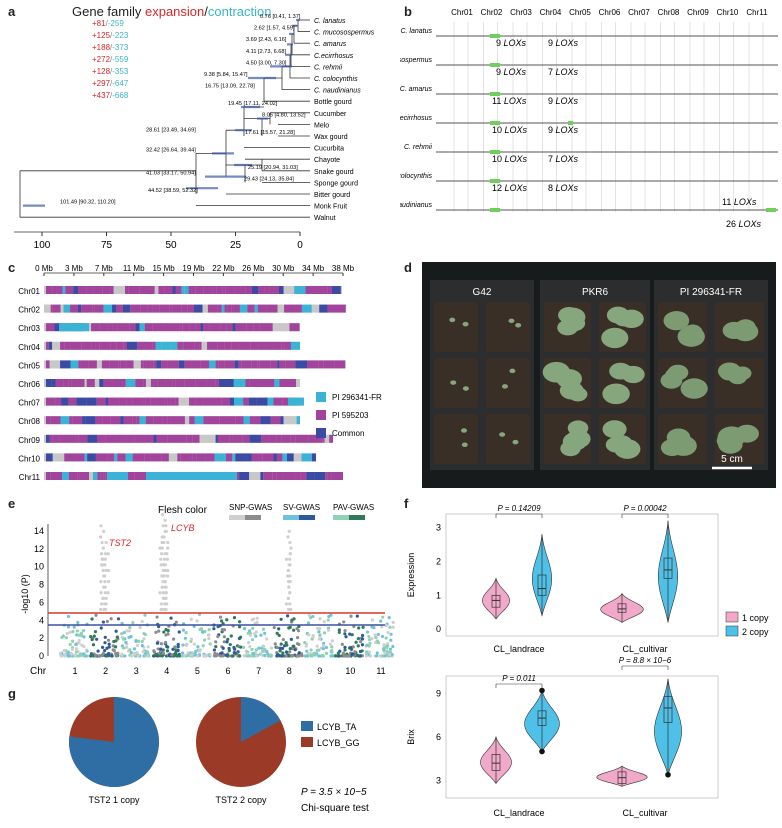  Describe the element at coordinates (511, 72) in the screenshot. I see `lox-label: 9 LOXs` at that location.